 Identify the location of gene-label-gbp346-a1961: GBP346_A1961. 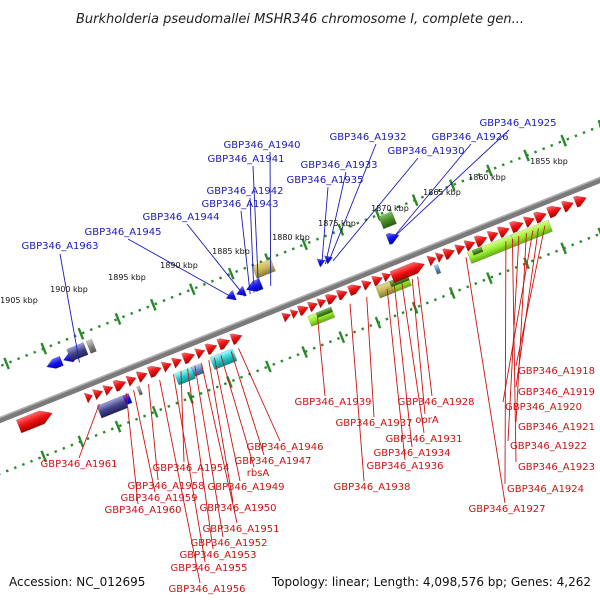
(78, 464).